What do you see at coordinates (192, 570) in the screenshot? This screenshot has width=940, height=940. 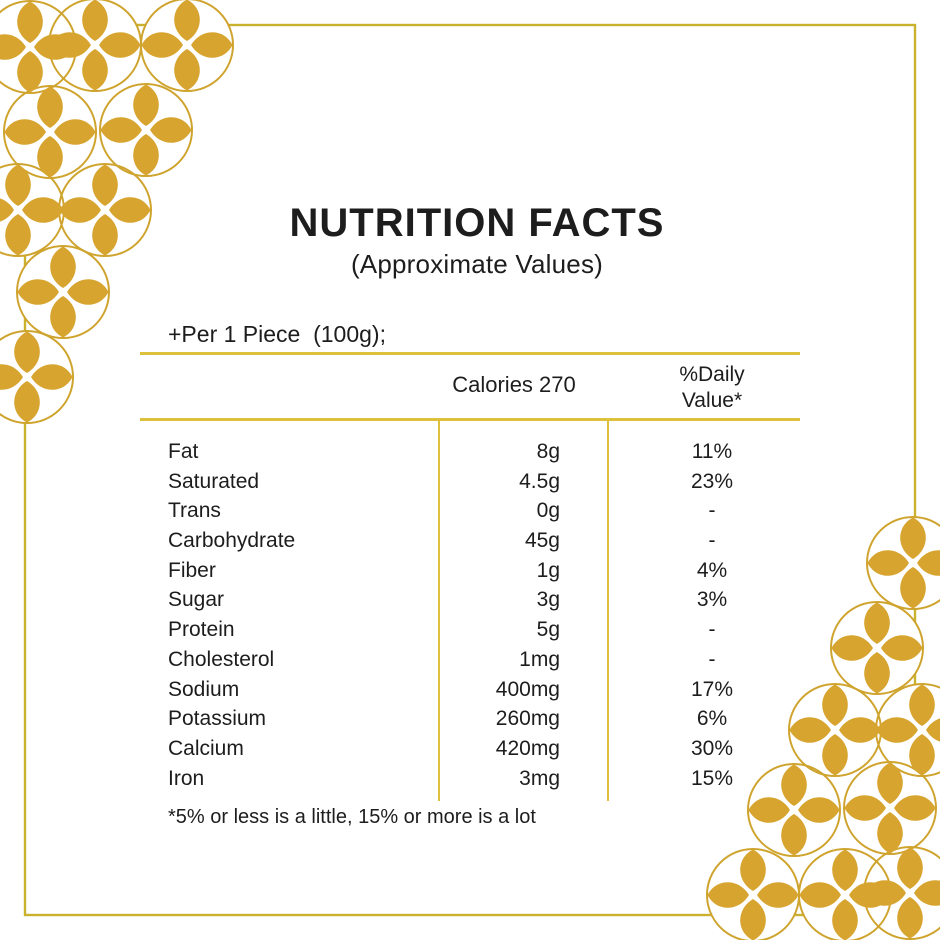 I see `nutrient-label: Fiber` at bounding box center [192, 570].